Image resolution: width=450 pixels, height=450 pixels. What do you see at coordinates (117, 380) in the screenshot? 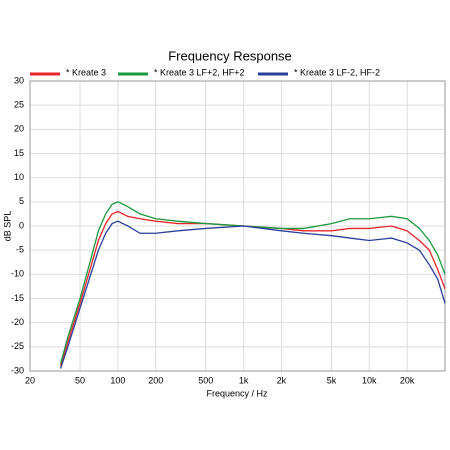
I see `x-tick-label: 100` at bounding box center [117, 380].